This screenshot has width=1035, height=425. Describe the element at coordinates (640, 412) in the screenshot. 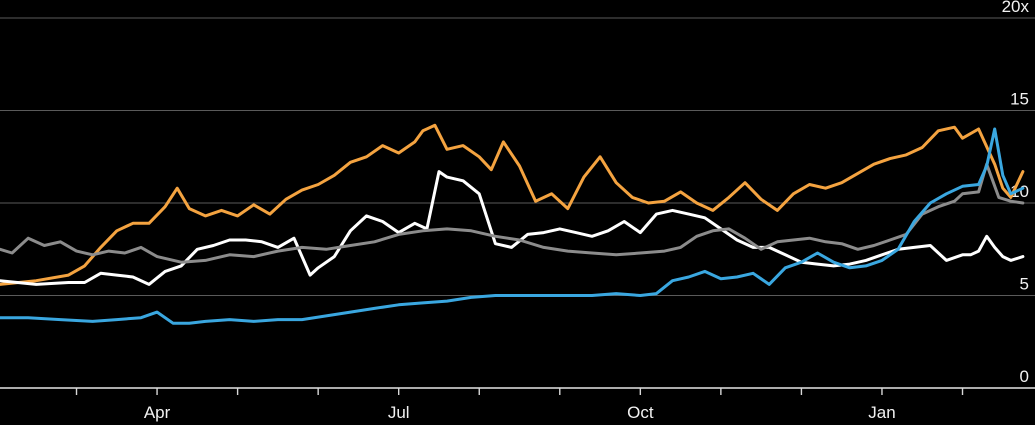

I see `x-tick-label: Oct` at that location.